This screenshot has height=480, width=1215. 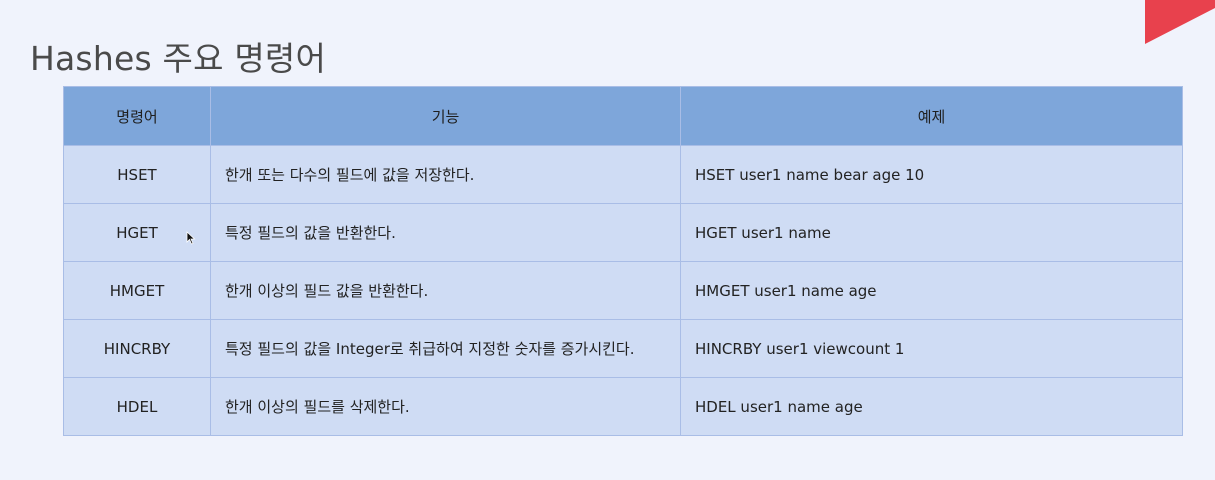 What do you see at coordinates (931, 406) in the screenshot?
I see `example-cell: HDEL user1 name age` at bounding box center [931, 406].